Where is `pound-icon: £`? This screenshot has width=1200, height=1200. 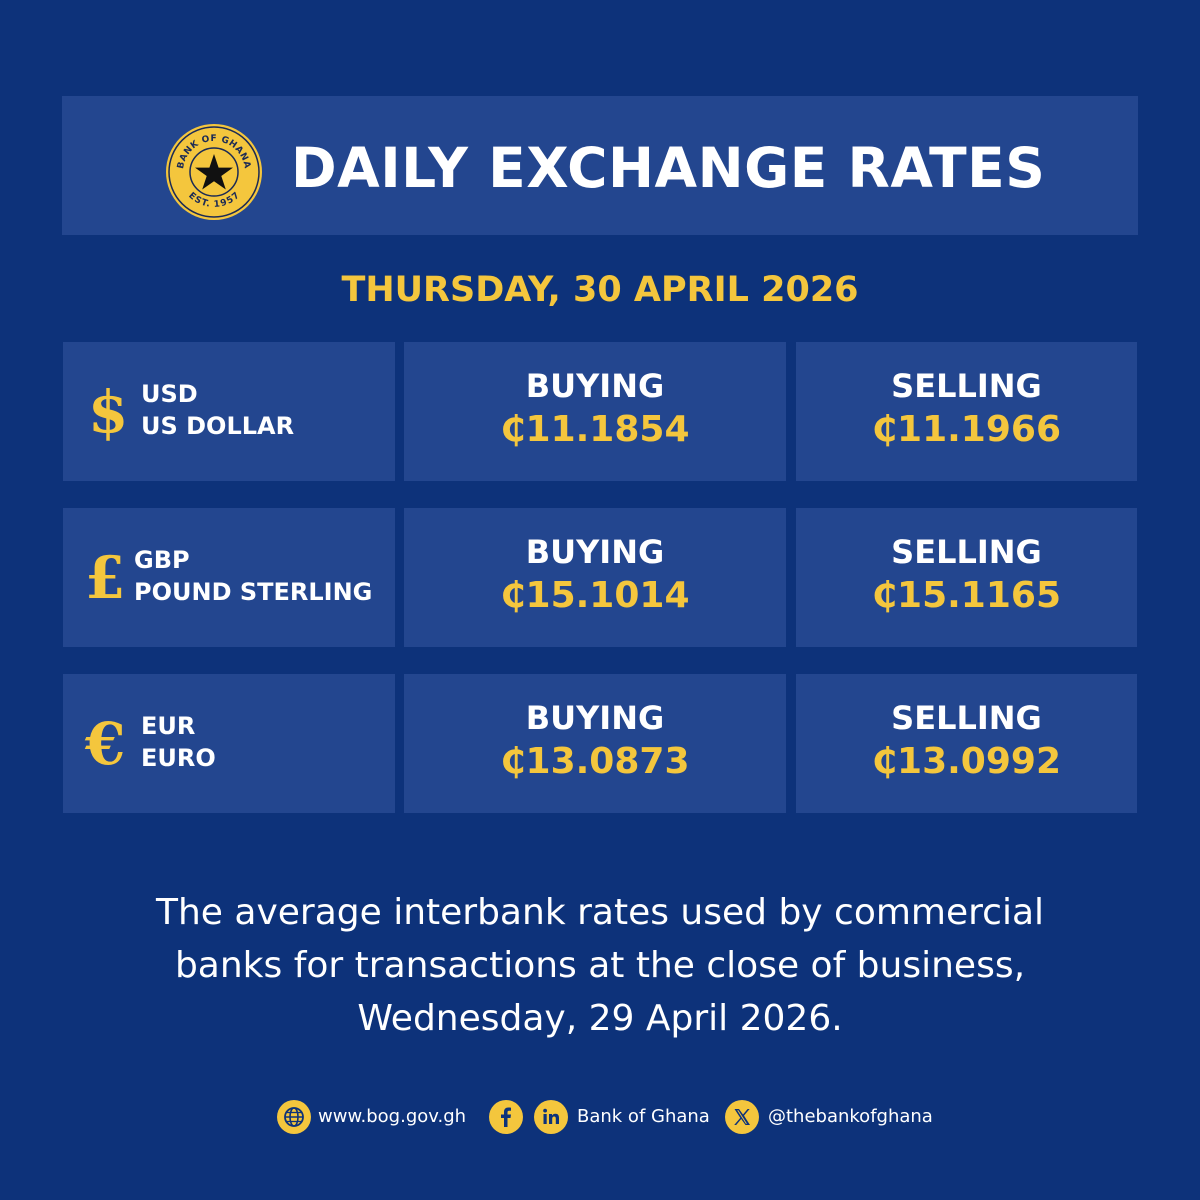
pound-icon: £ is located at coordinates (105, 578).